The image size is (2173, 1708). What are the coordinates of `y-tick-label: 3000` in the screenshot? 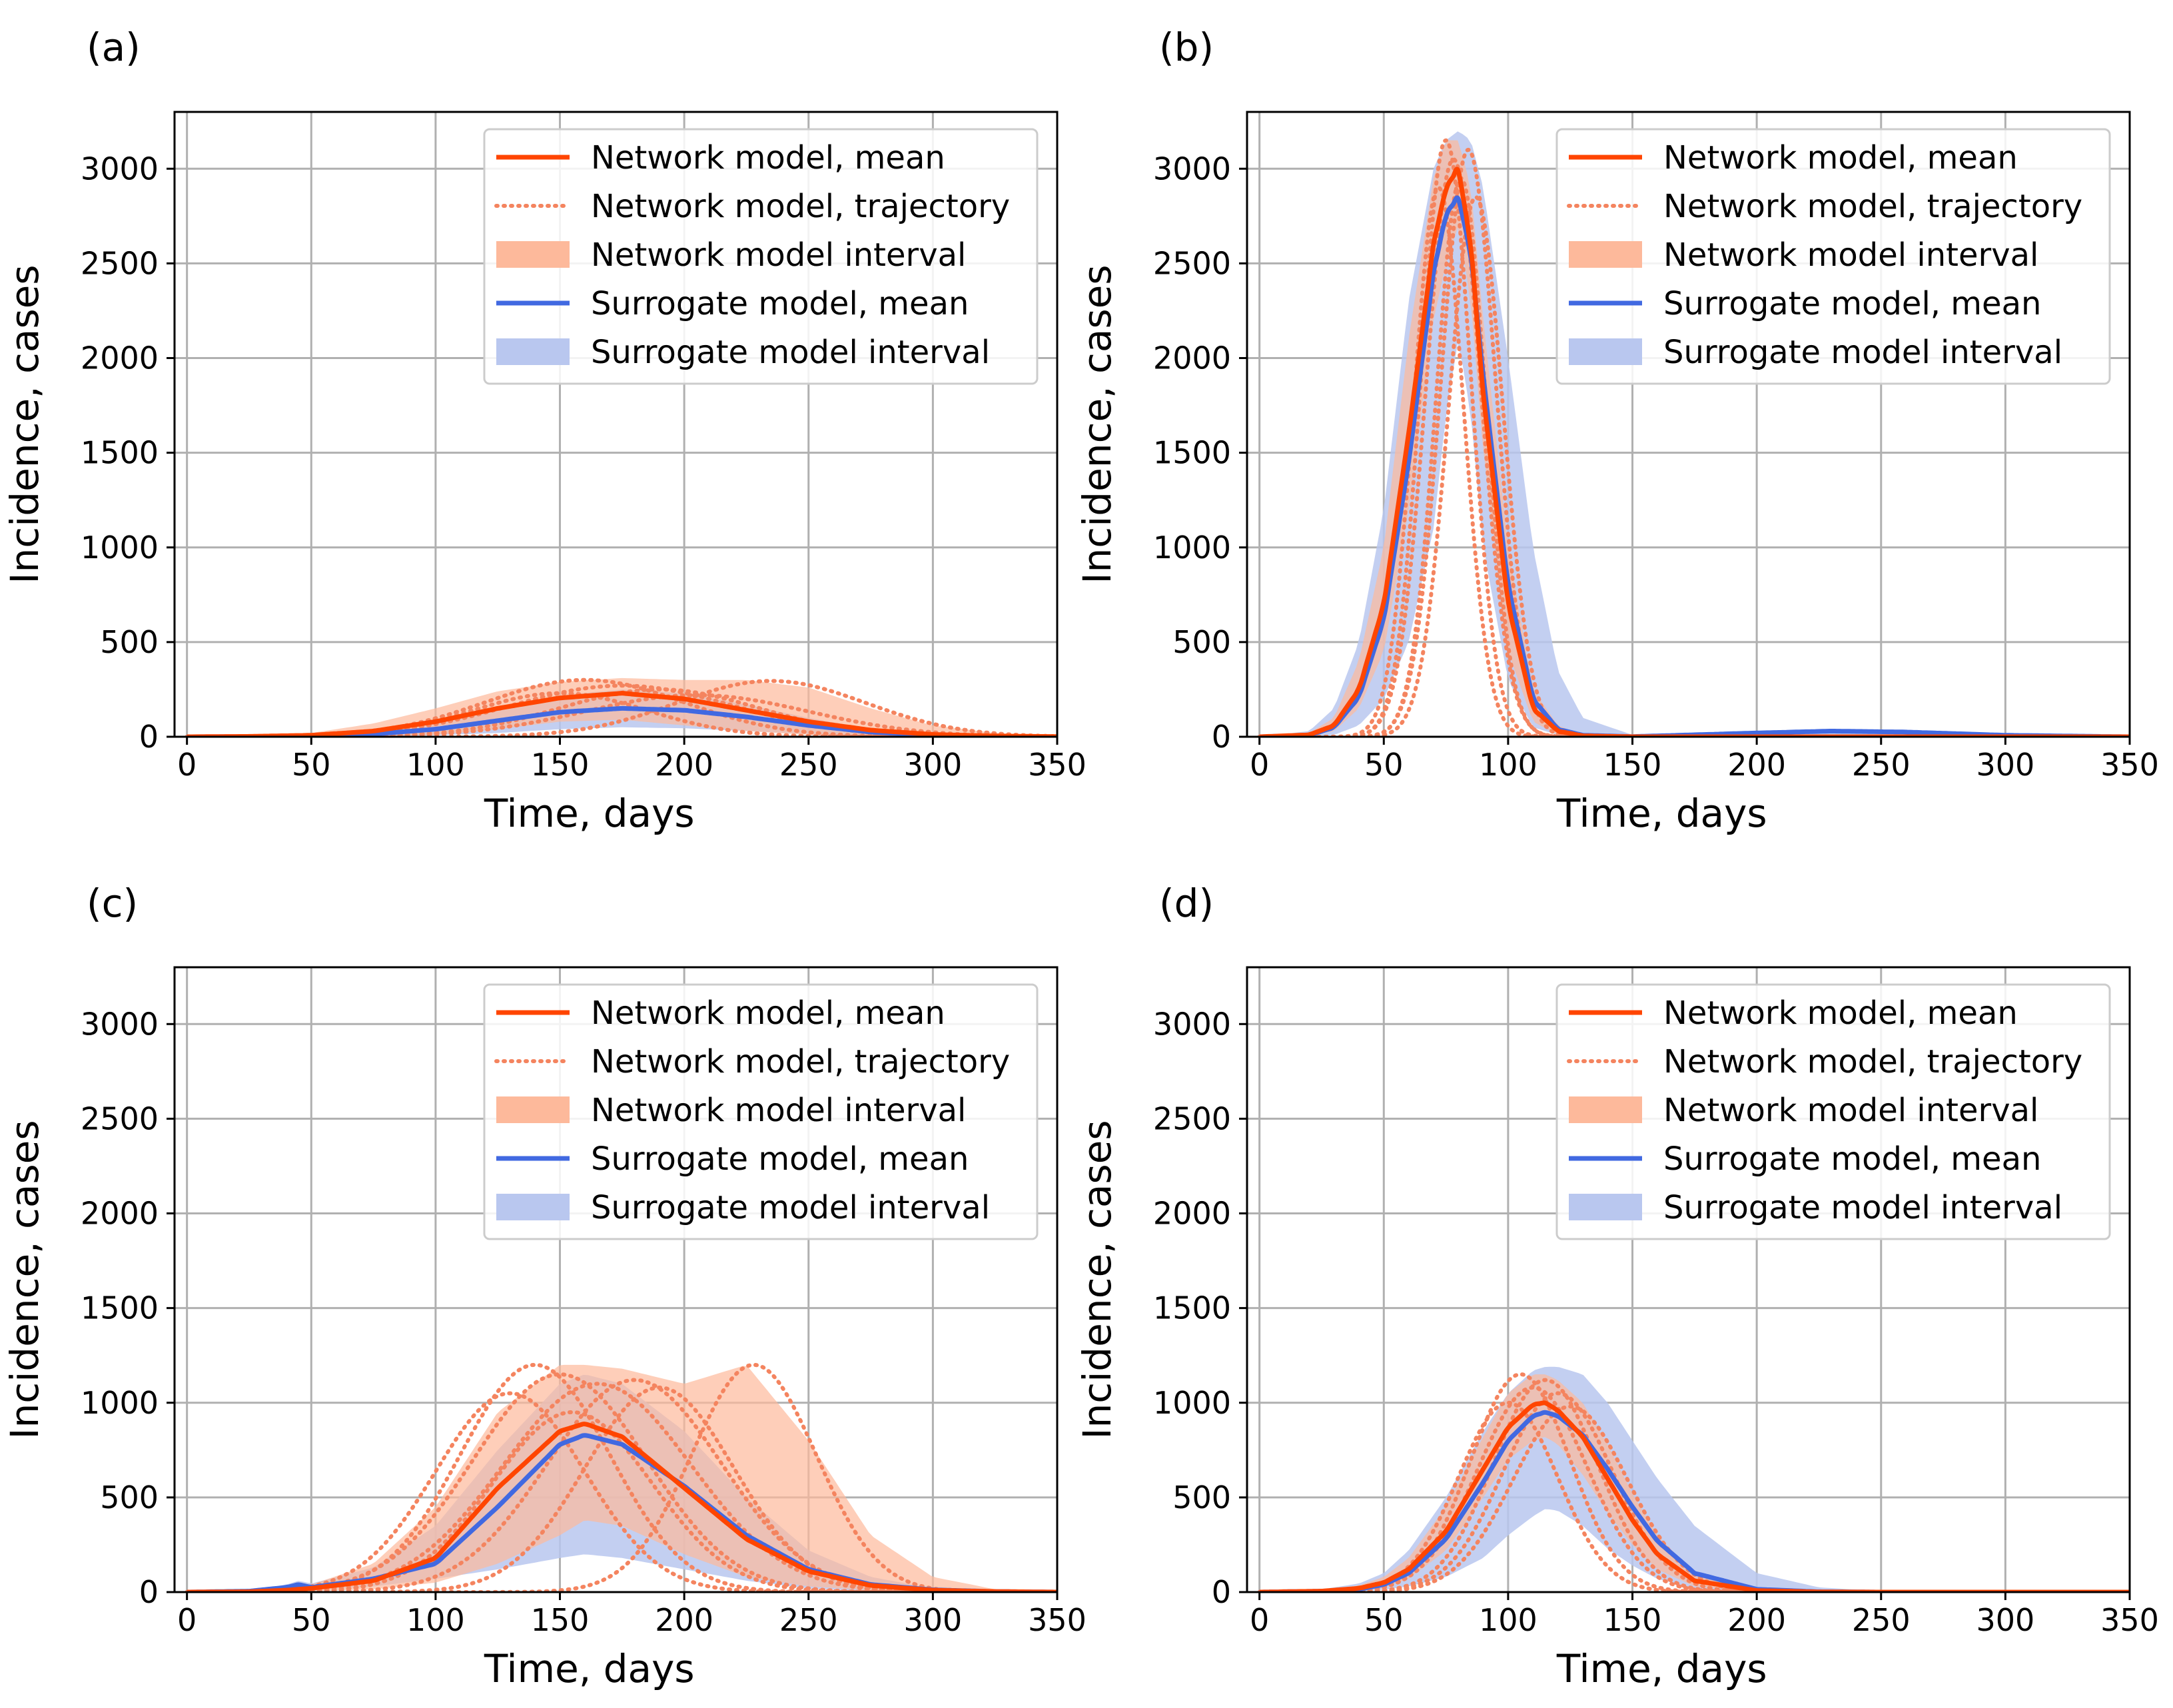 It's located at (120, 1024).